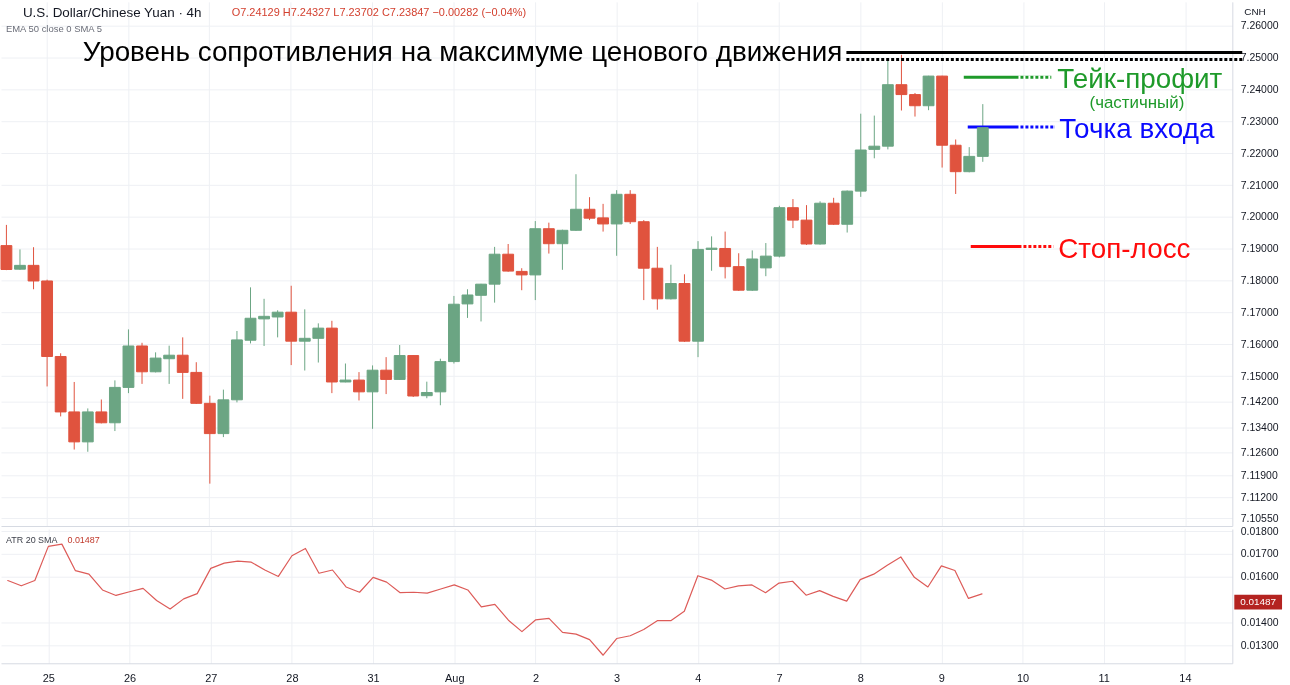  What do you see at coordinates (1259, 26) in the screenshot?
I see `y-tick-label: 7.26000` at bounding box center [1259, 26].